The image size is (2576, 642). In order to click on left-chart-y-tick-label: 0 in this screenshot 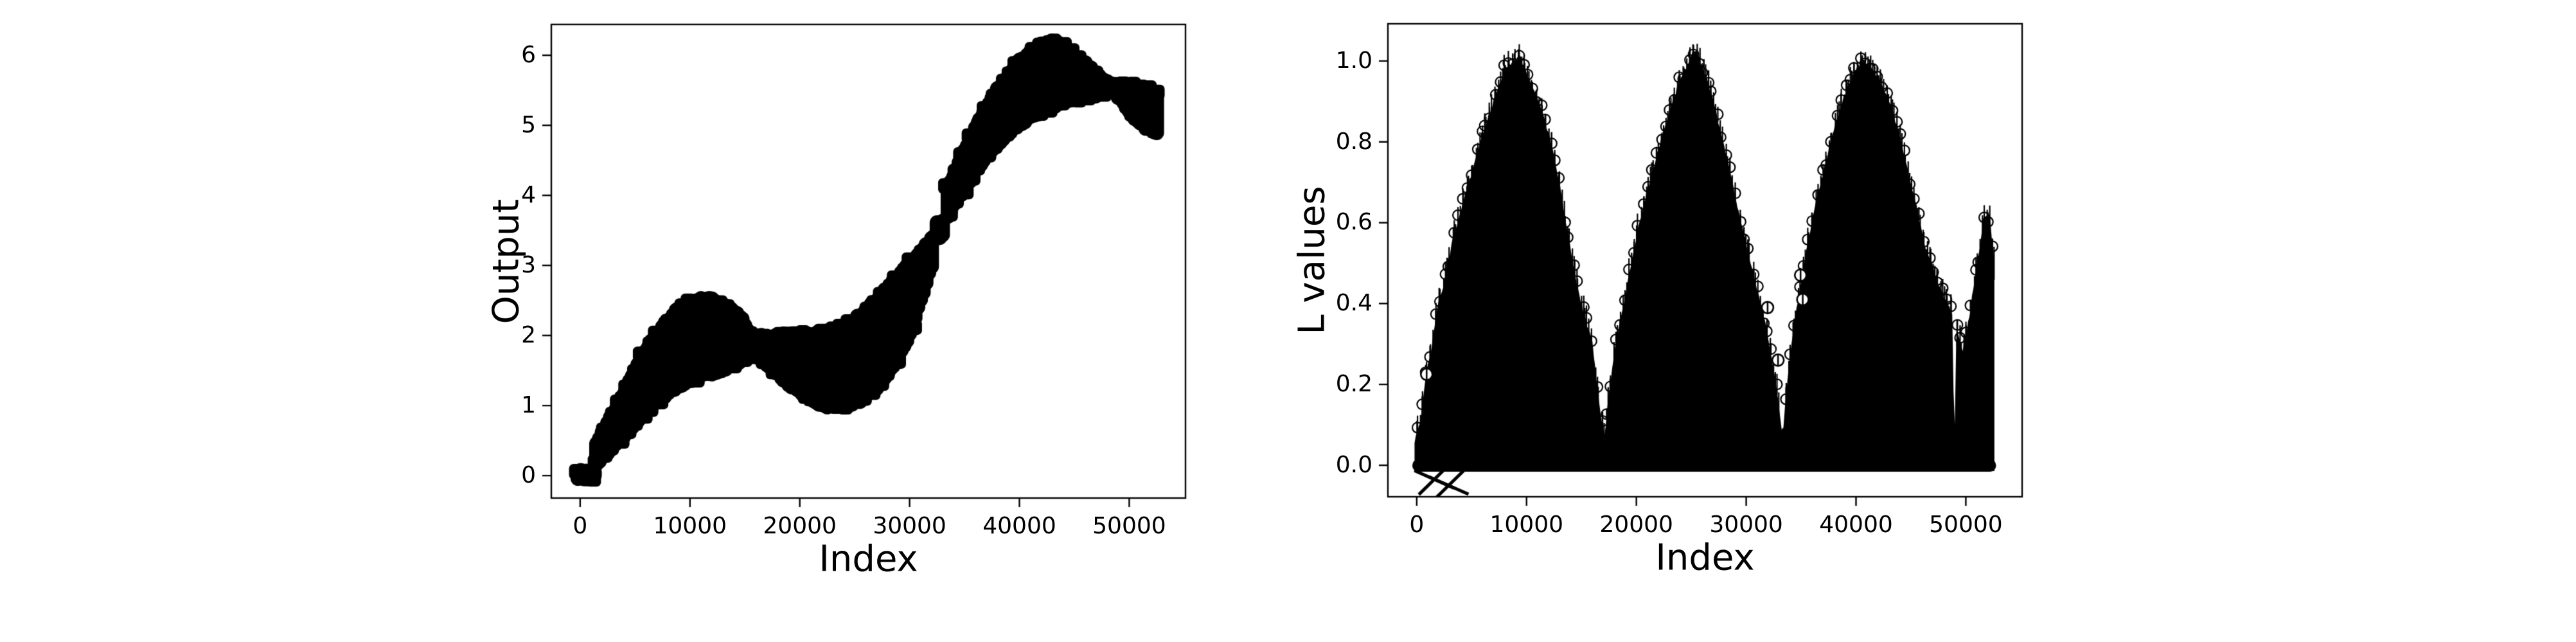, I will do `click(529, 475)`.